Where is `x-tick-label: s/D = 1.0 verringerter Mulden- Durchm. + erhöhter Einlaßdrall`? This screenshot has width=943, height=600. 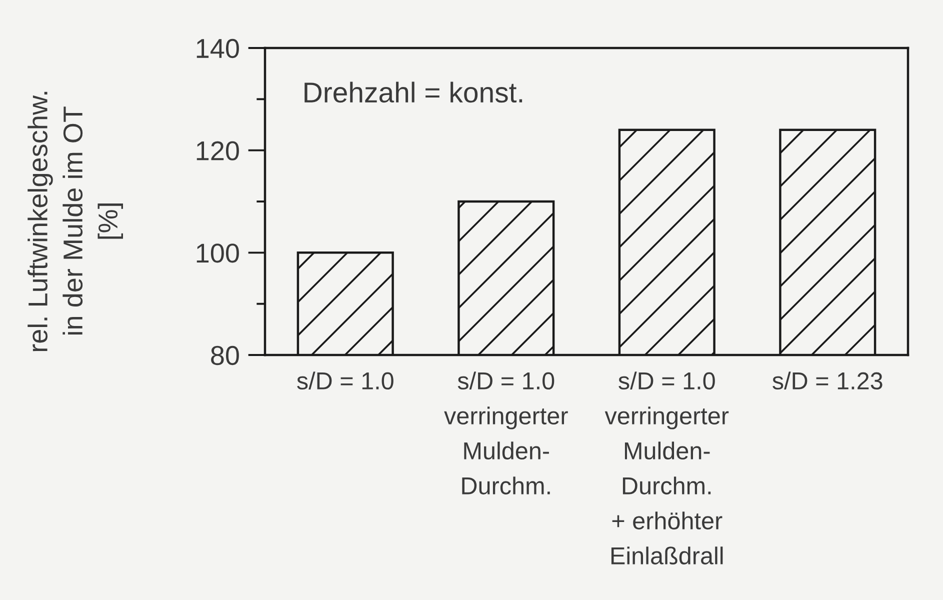 x-tick-label: s/D = 1.0 verringerter Mulden- Durchm. + erhöhter Einlaßdrall is located at coordinates (666, 468).